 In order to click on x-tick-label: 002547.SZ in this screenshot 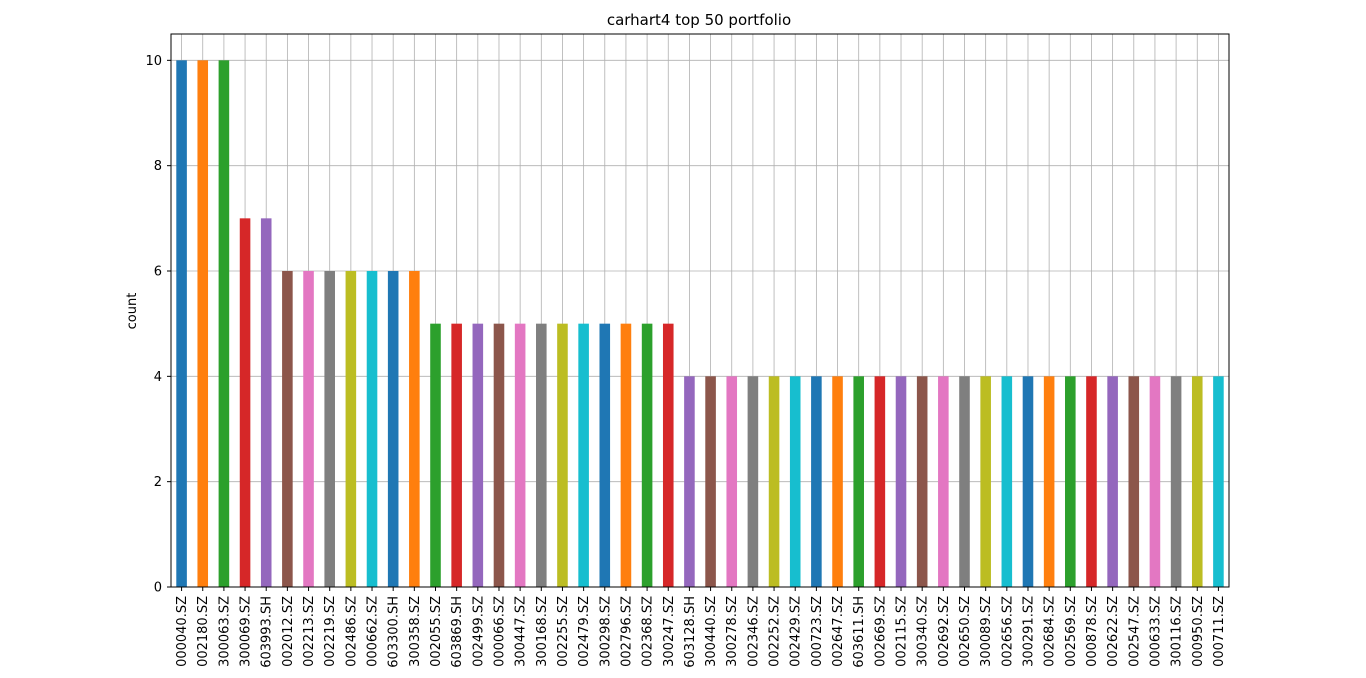, I will do `click(1134, 631)`.